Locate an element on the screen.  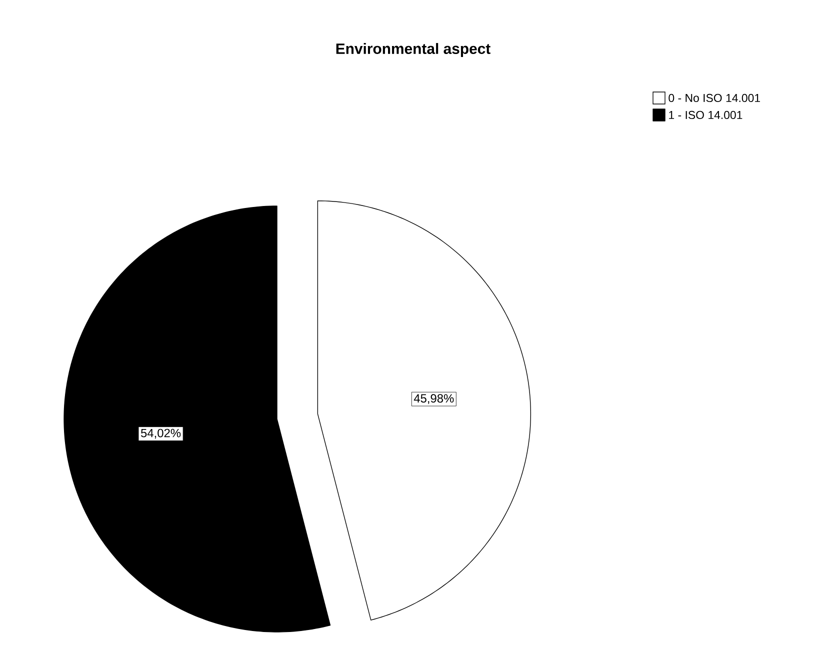
legend-label: 0 - No ISO 14.001 is located at coordinates (714, 98).